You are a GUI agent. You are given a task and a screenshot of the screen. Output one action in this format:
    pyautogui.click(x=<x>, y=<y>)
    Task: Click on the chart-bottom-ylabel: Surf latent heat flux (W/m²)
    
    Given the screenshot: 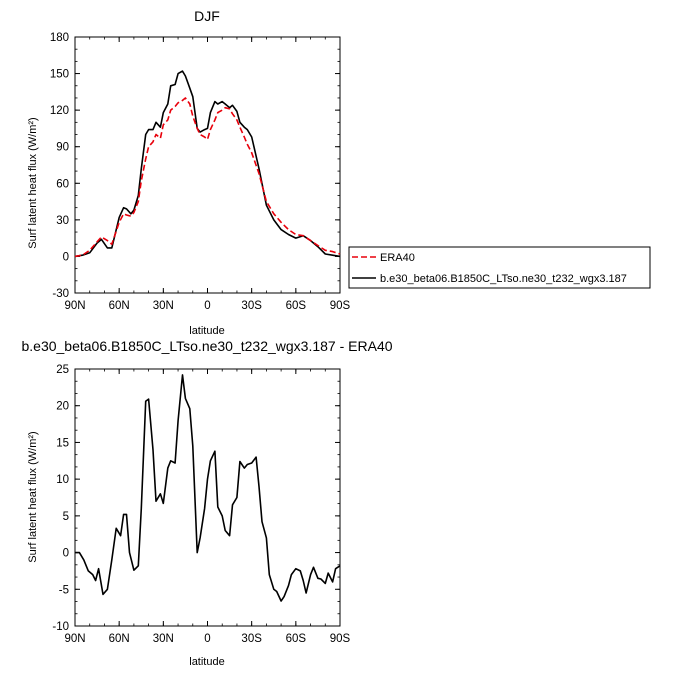 What is the action you would take?
    pyautogui.click(x=33, y=496)
    